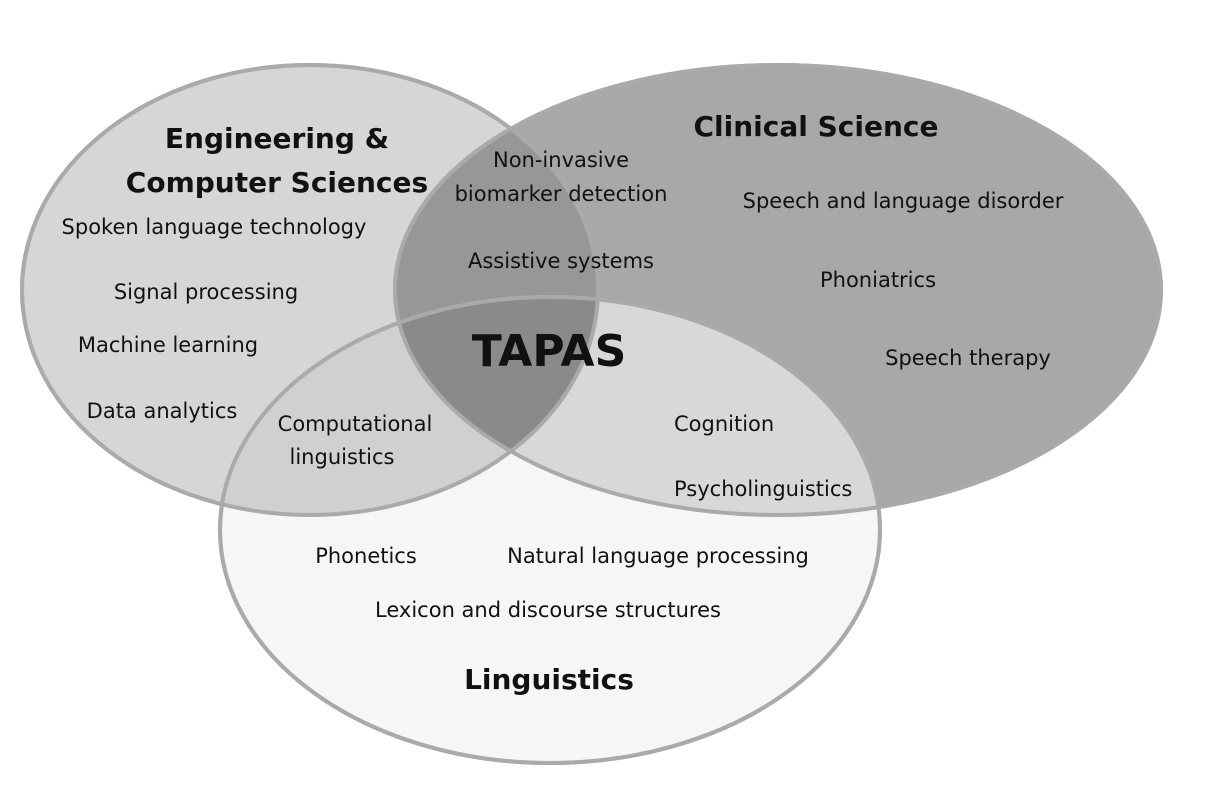 The height and width of the screenshot is (796, 1208). Describe the element at coordinates (355, 424) in the screenshot. I see `overlap-eng-ling-line1: Computational` at that location.